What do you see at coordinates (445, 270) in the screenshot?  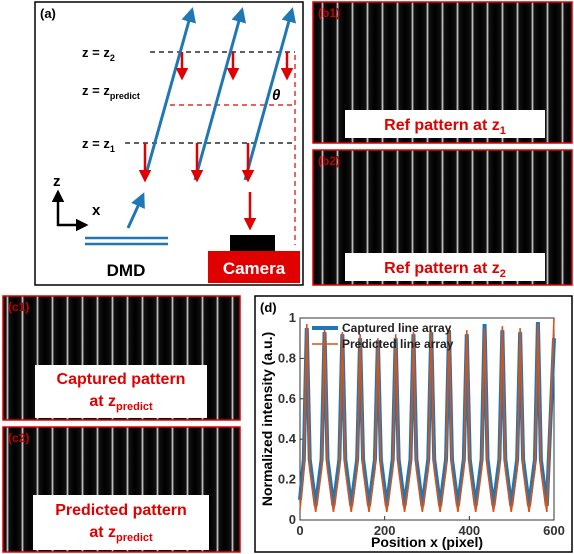 I see `caption: Ref pattern at z2` at bounding box center [445, 270].